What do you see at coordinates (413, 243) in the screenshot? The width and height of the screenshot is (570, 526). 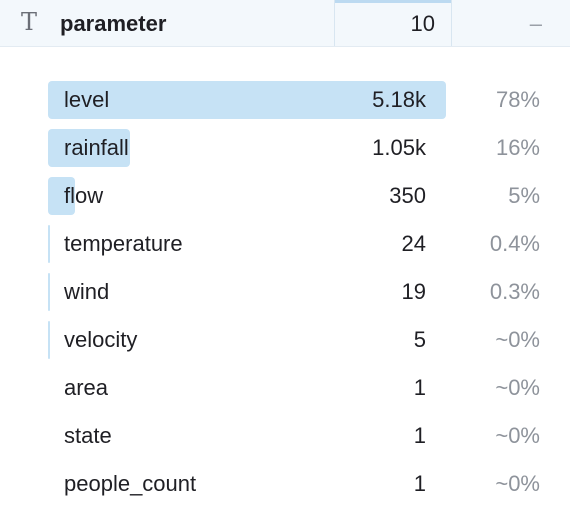 I see `value-count: 24` at bounding box center [413, 243].